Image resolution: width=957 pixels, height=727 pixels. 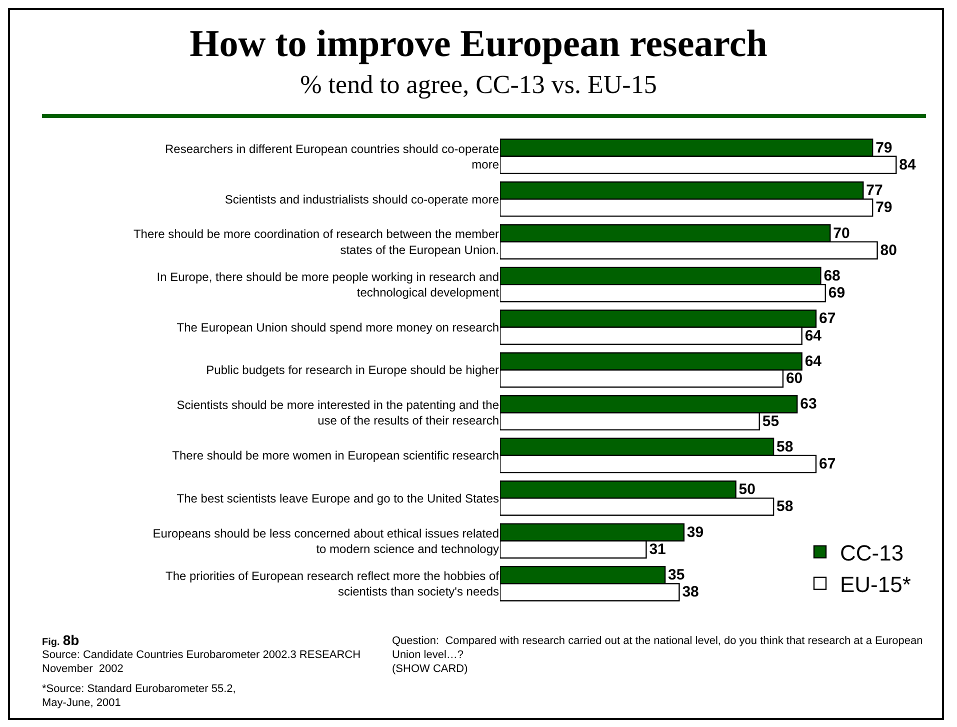 What do you see at coordinates (337, 498) in the screenshot?
I see `y-tick-label: The best scientists leave Europe and go to the United States` at bounding box center [337, 498].